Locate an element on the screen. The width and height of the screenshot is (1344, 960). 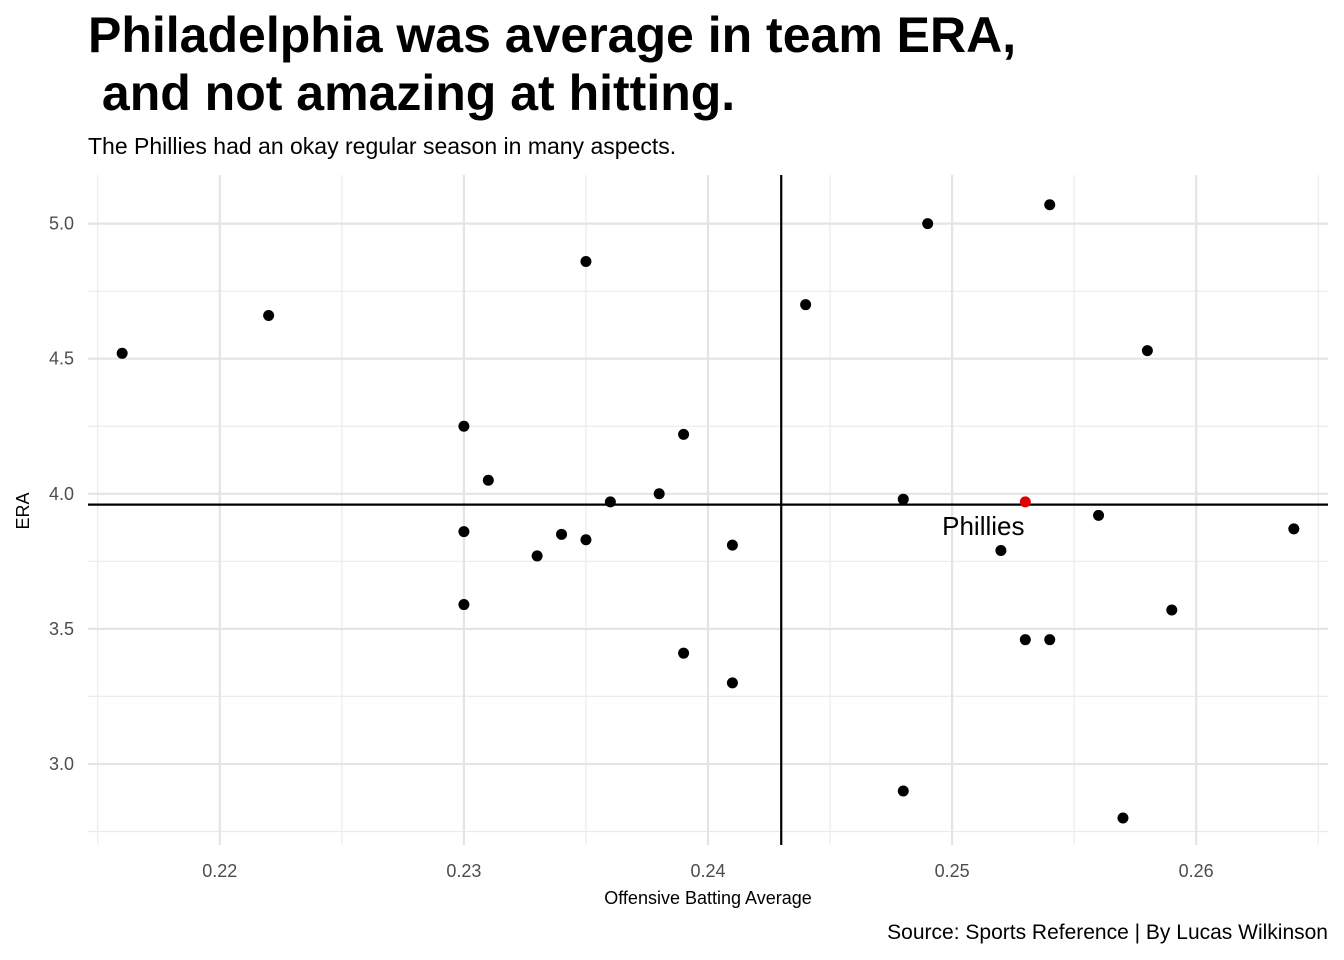
y-tick-label: 4.0 is located at coordinates (61, 494).